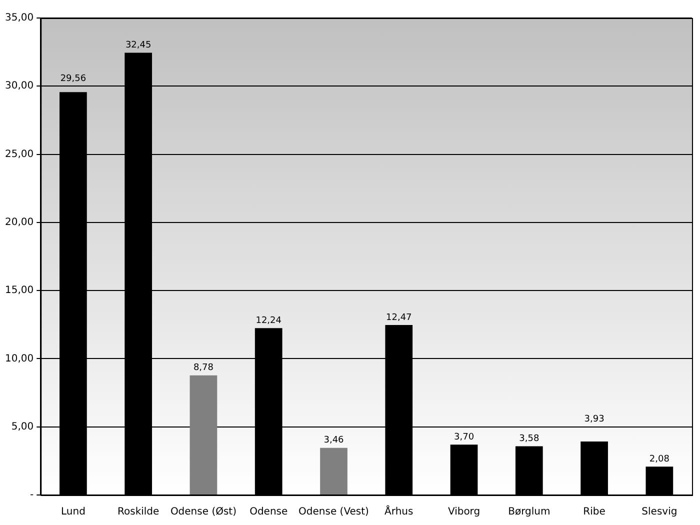  Describe the element at coordinates (334, 512) in the screenshot. I see `x-tick-label: Odense (Vest)` at that location.